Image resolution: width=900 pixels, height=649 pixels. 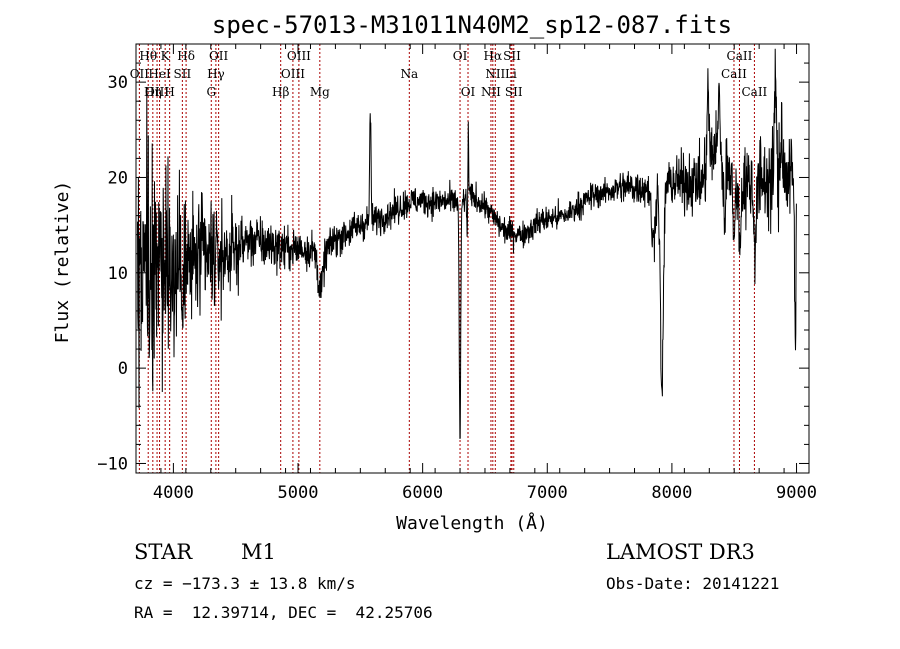 What do you see at coordinates (796, 493) in the screenshot?
I see `x-tick-label: 9000` at bounding box center [796, 493].